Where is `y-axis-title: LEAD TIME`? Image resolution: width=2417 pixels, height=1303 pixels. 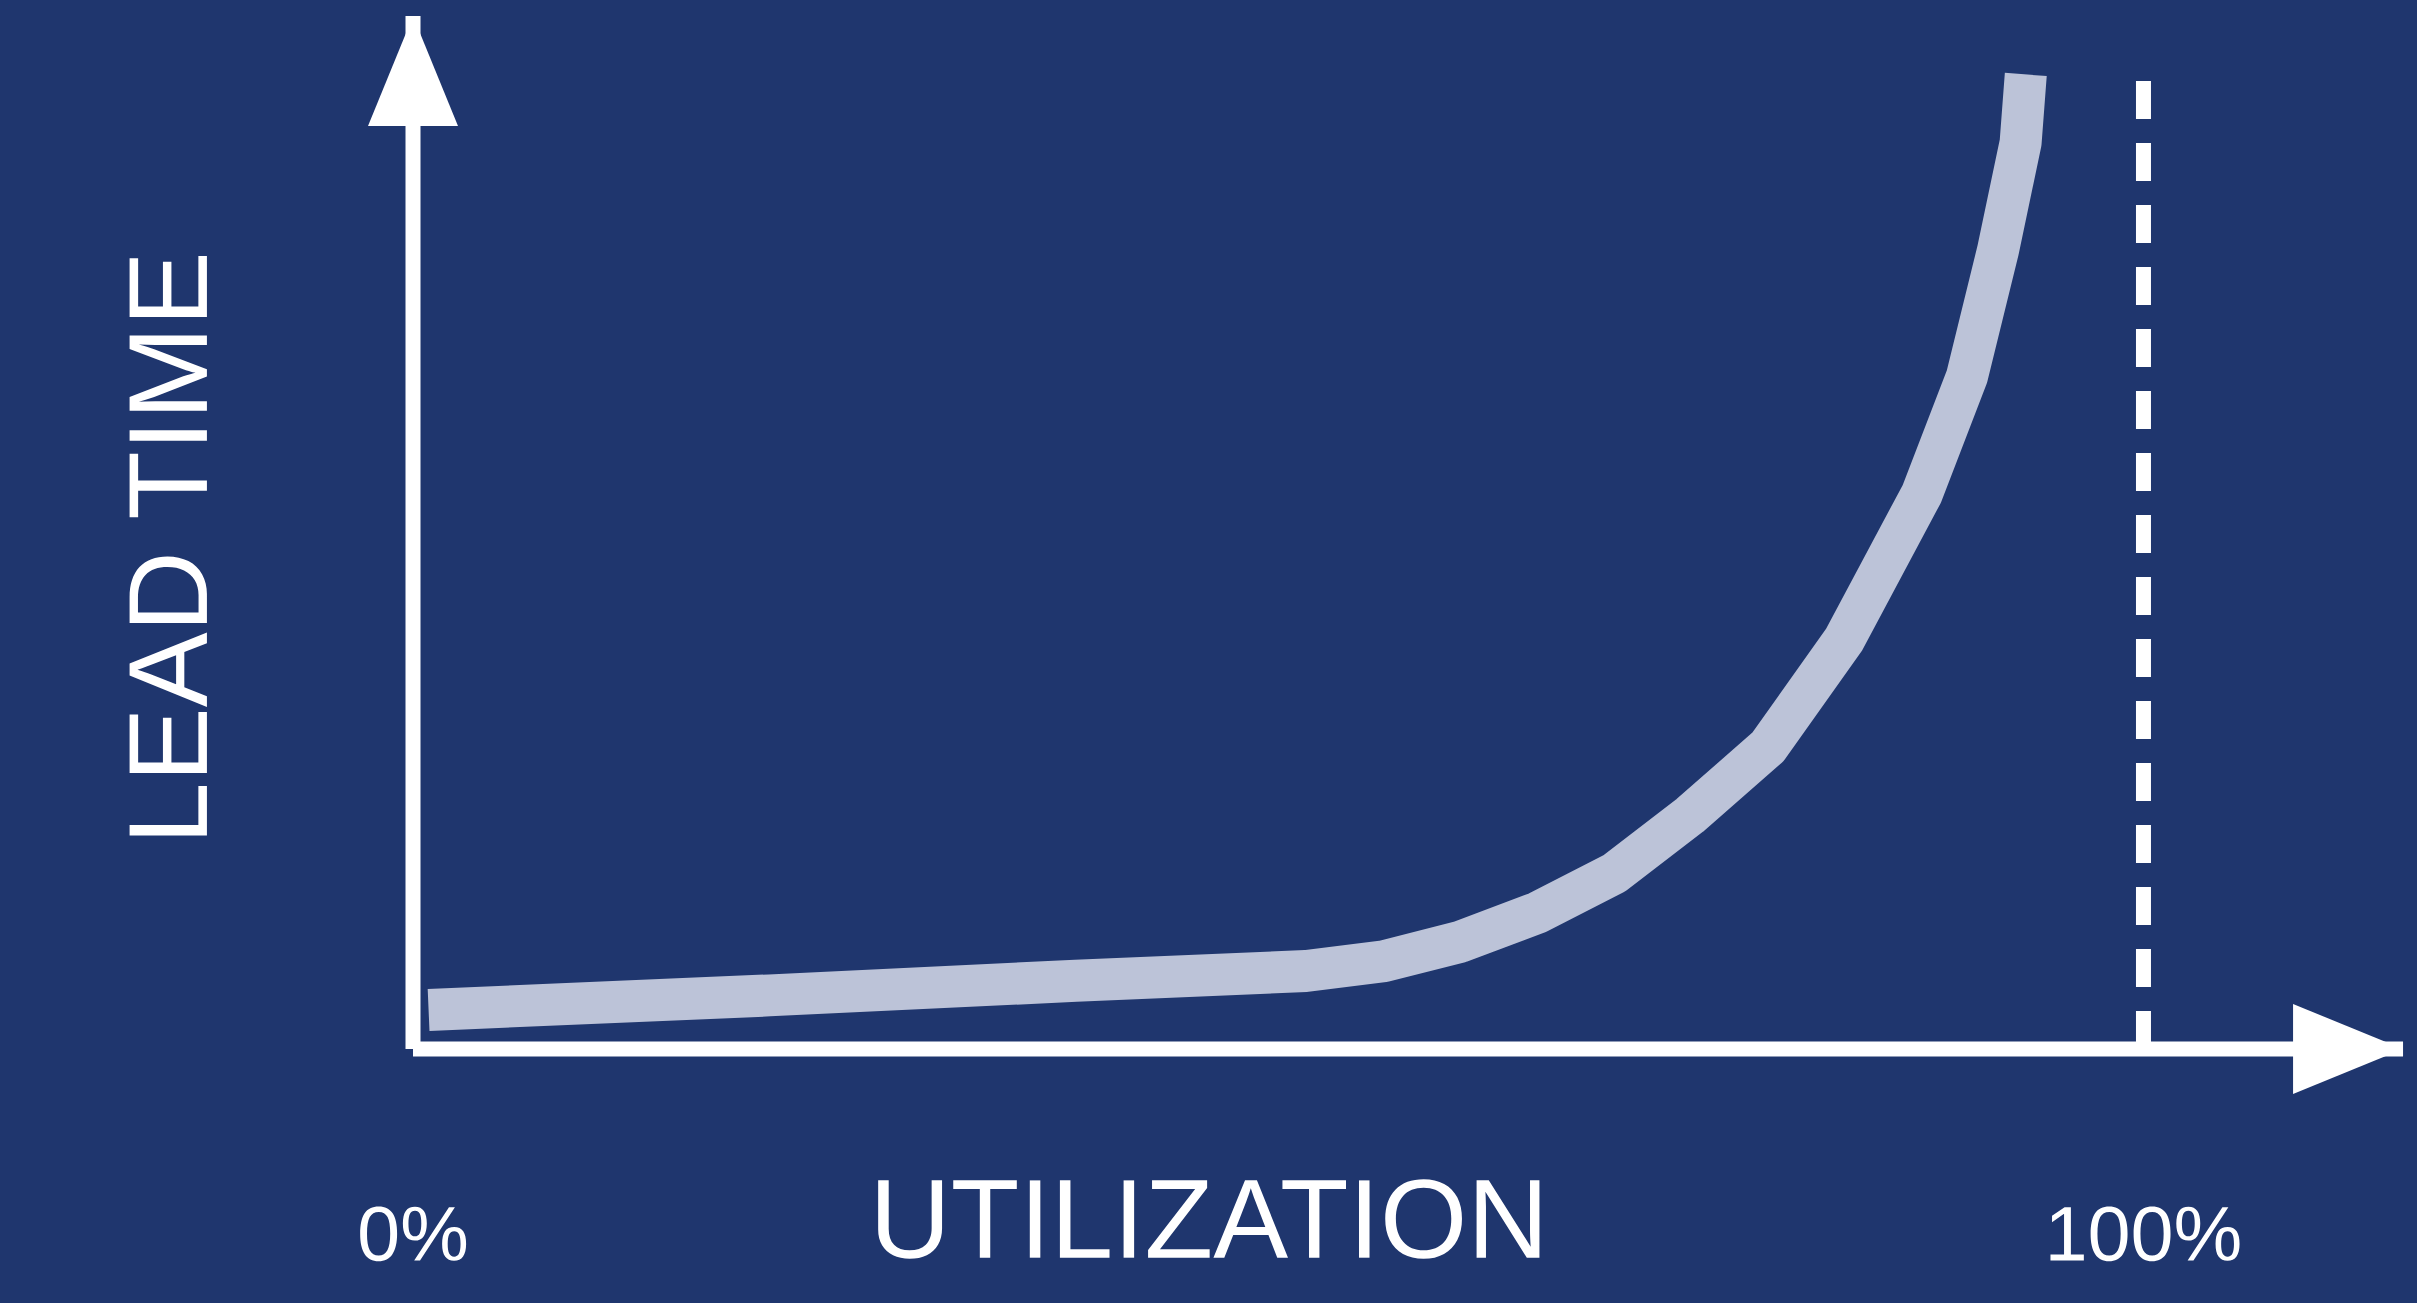 y-axis-title: LEAD TIME is located at coordinates (168, 546).